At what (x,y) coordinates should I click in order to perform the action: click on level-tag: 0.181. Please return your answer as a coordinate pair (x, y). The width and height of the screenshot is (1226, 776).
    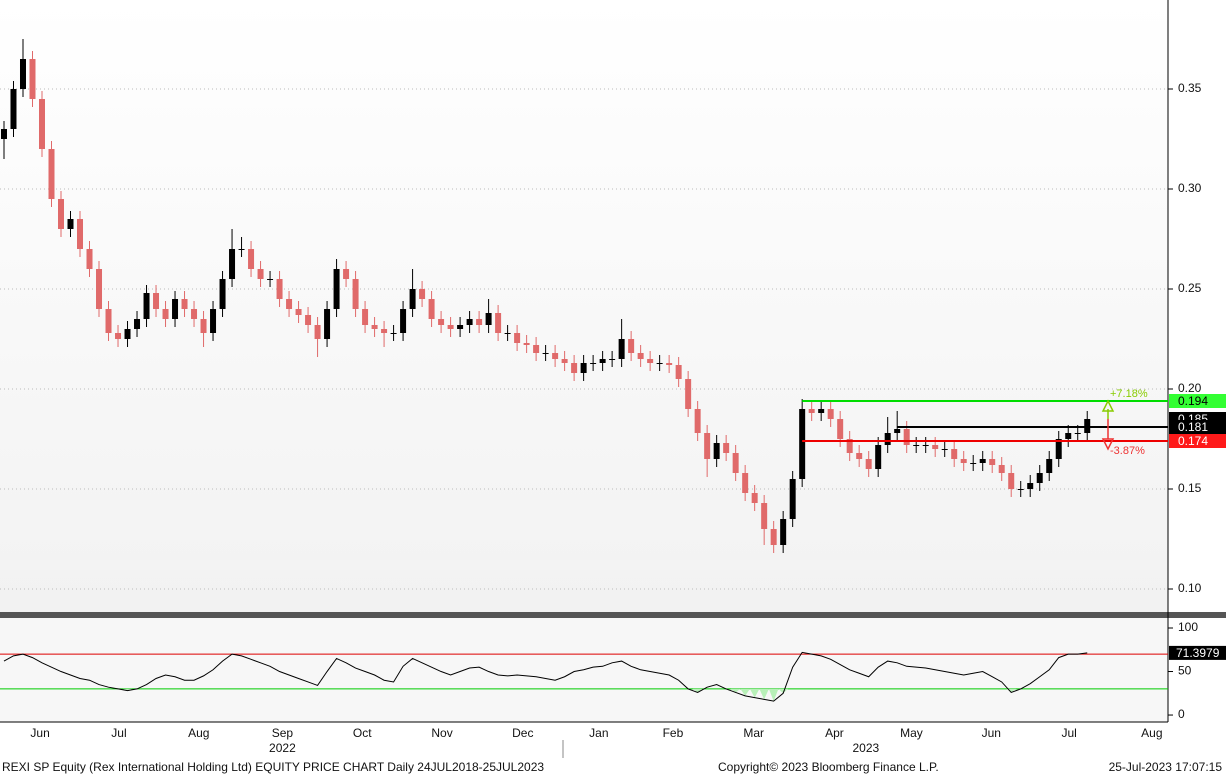
    Looking at the image, I should click on (1193, 427).